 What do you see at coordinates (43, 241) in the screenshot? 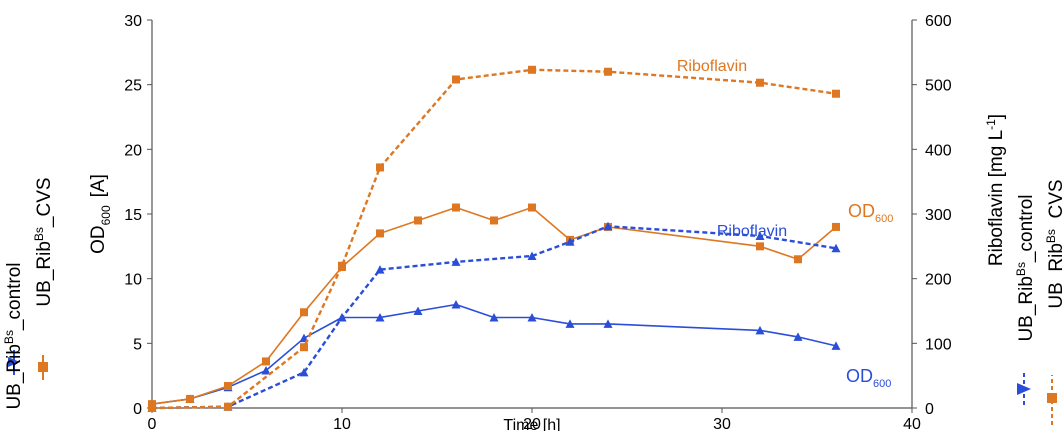
I see `legend-label-cvs: UB_RibBs_CVS` at bounding box center [43, 241].